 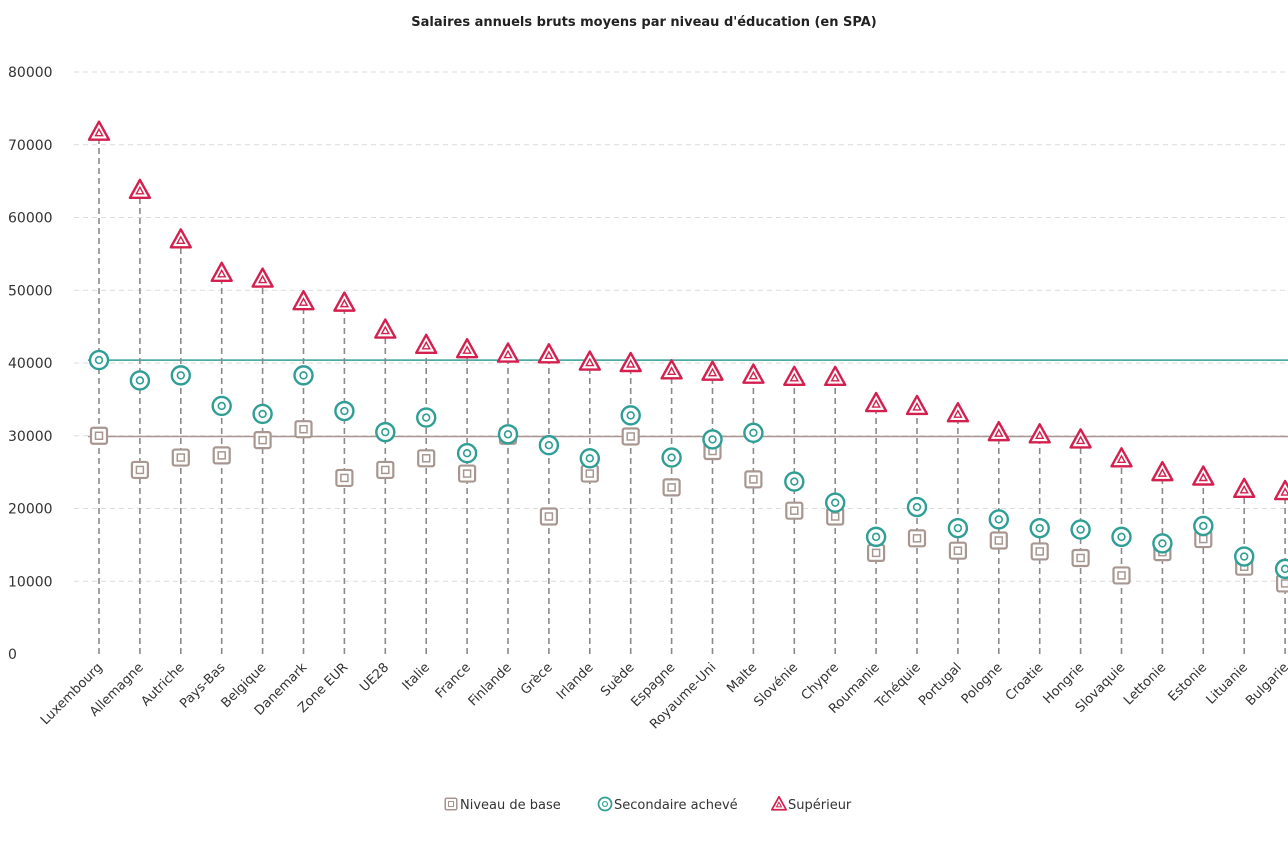 I want to click on y-tick-label: 20000, so click(x=30, y=510).